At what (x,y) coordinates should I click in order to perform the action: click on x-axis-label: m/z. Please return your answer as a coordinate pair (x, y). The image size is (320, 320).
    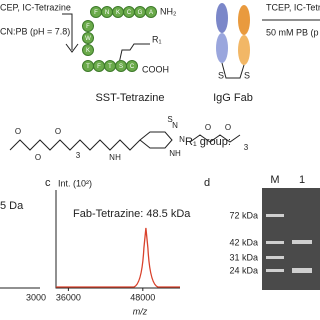
    Looking at the image, I should click on (140, 311).